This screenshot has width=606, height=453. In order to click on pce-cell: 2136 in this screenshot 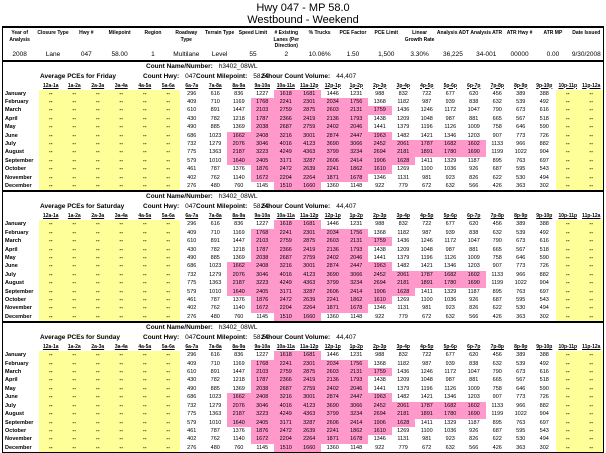, I will do `click(333, 249)`.